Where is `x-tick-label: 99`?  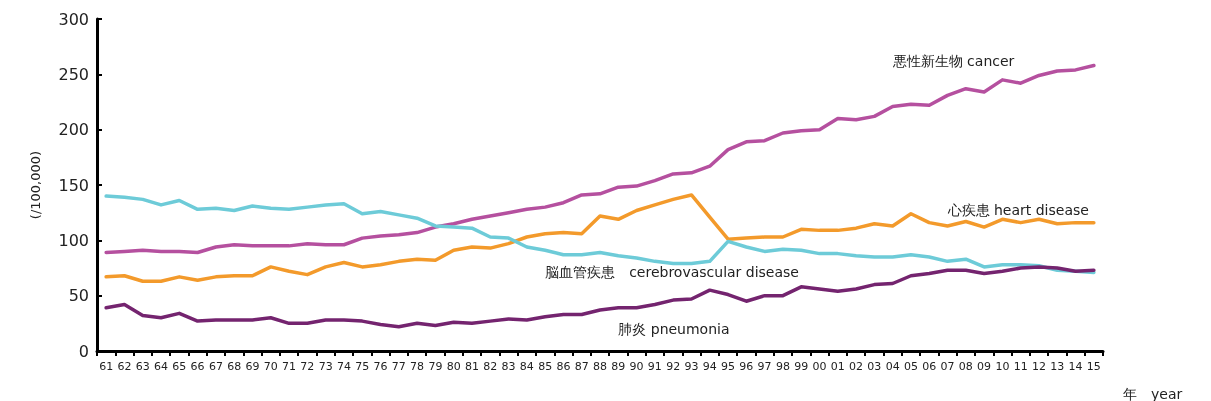
x-tick-label: 99 is located at coordinates (801, 366).